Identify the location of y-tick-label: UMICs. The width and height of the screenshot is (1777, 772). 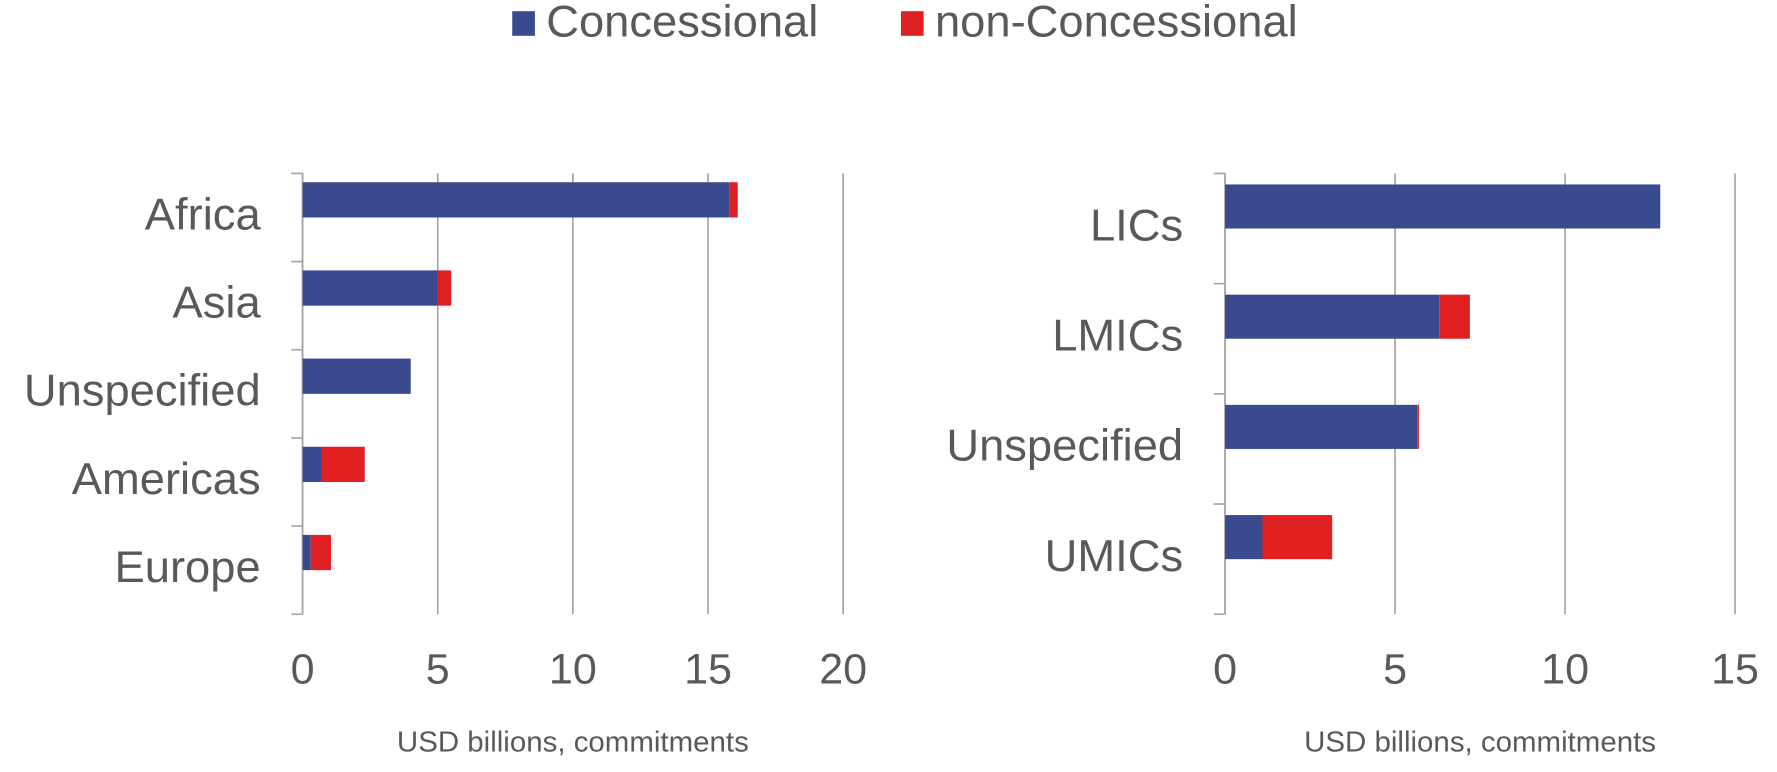
(1114, 555).